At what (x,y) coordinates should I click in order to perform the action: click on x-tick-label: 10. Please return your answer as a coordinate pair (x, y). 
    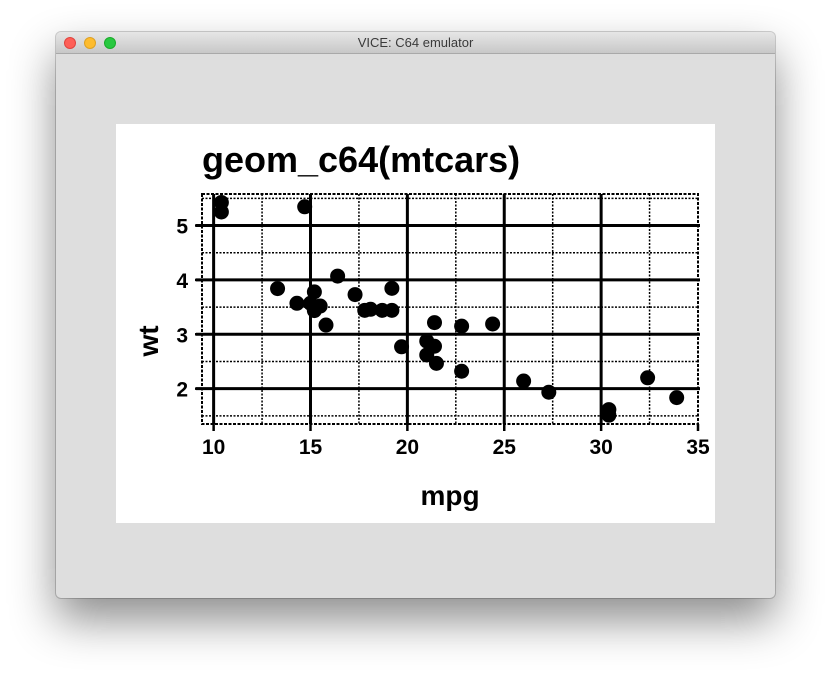
    Looking at the image, I should click on (213, 447).